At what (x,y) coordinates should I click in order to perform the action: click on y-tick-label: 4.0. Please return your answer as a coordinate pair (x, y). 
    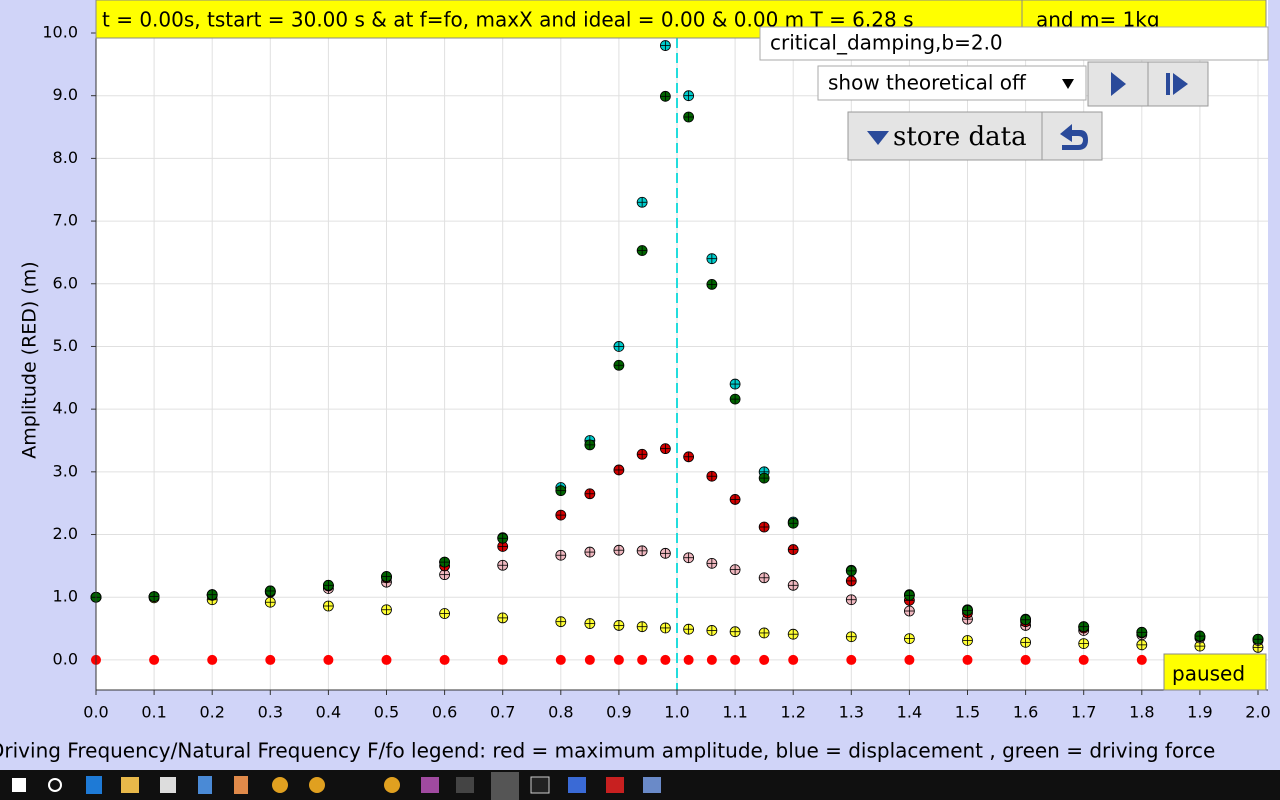
    Looking at the image, I should click on (65, 408).